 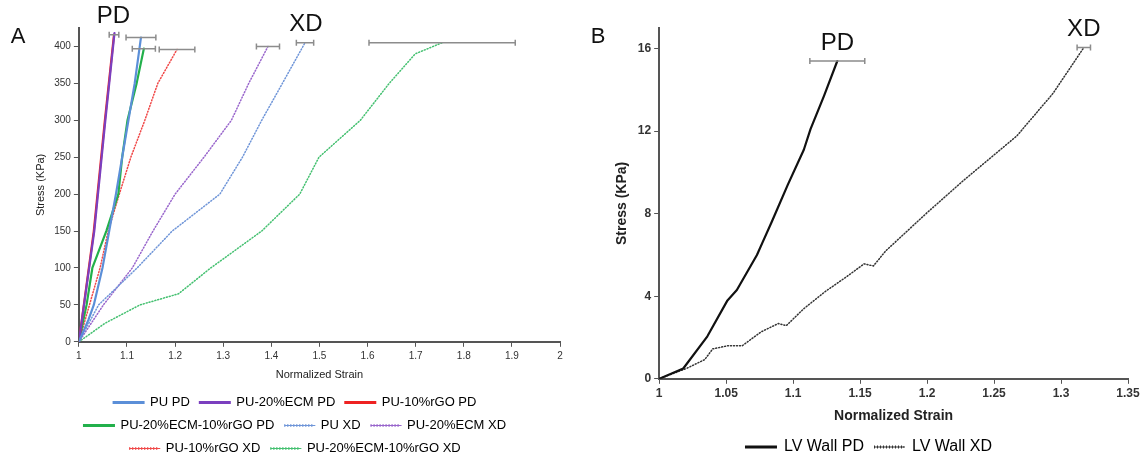 I want to click on y-tick-label: 50, so click(x=65, y=304).